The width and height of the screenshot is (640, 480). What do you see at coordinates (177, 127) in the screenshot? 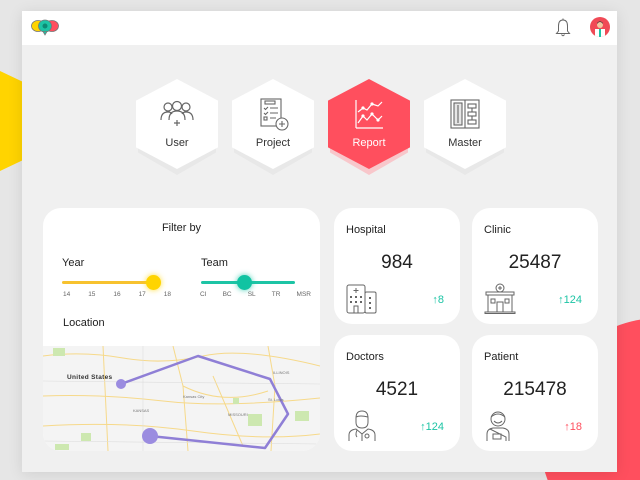
I see `nav-item-user: User` at bounding box center [177, 127].